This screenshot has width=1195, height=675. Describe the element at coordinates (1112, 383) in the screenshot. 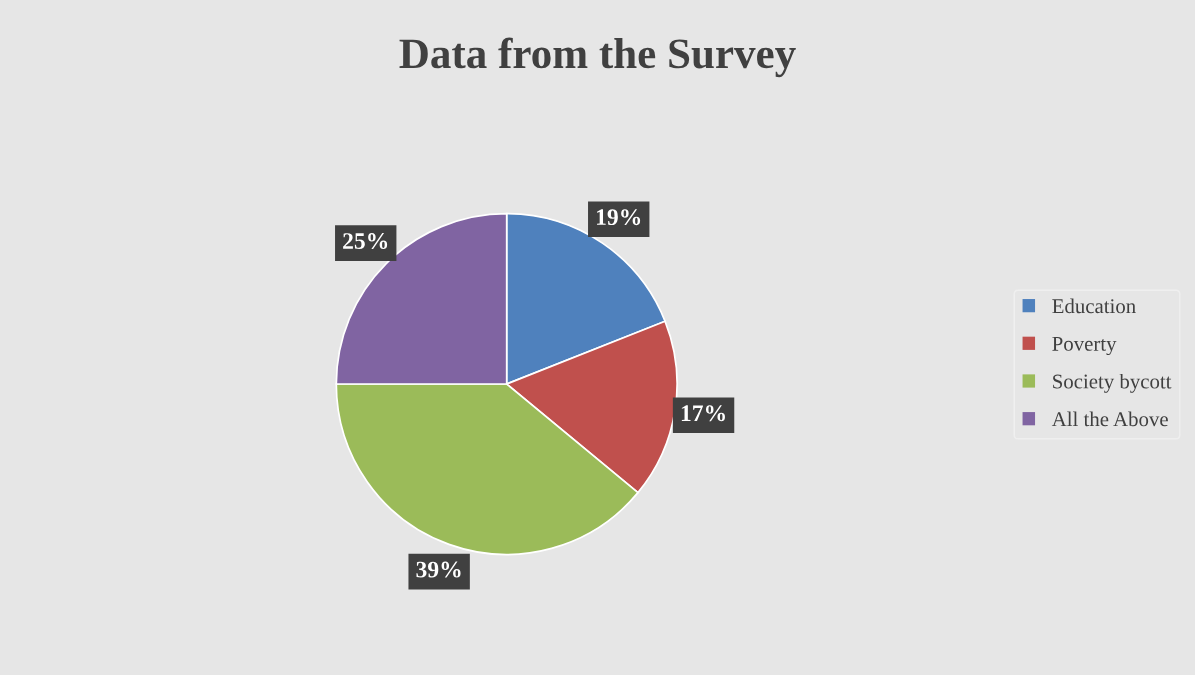

I see `legend-label: Society bycott` at that location.